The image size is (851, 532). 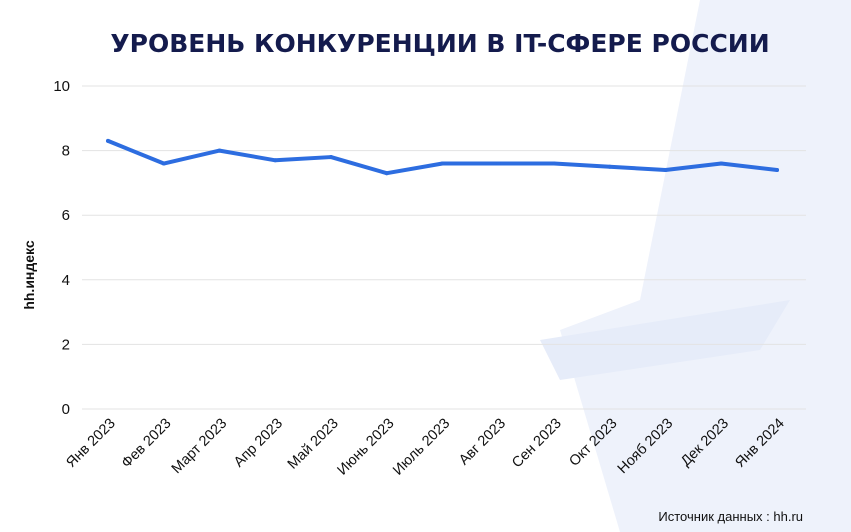 I want to click on y-axis-ticks: 0 2 4 6 8 10, so click(x=61, y=248).